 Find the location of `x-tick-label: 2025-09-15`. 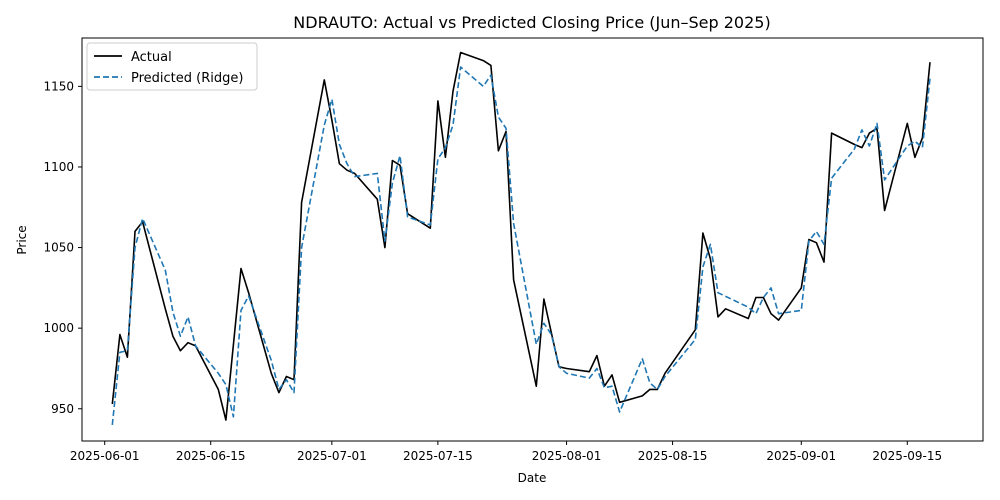

x-tick-label: 2025-09-15 is located at coordinates (907, 456).